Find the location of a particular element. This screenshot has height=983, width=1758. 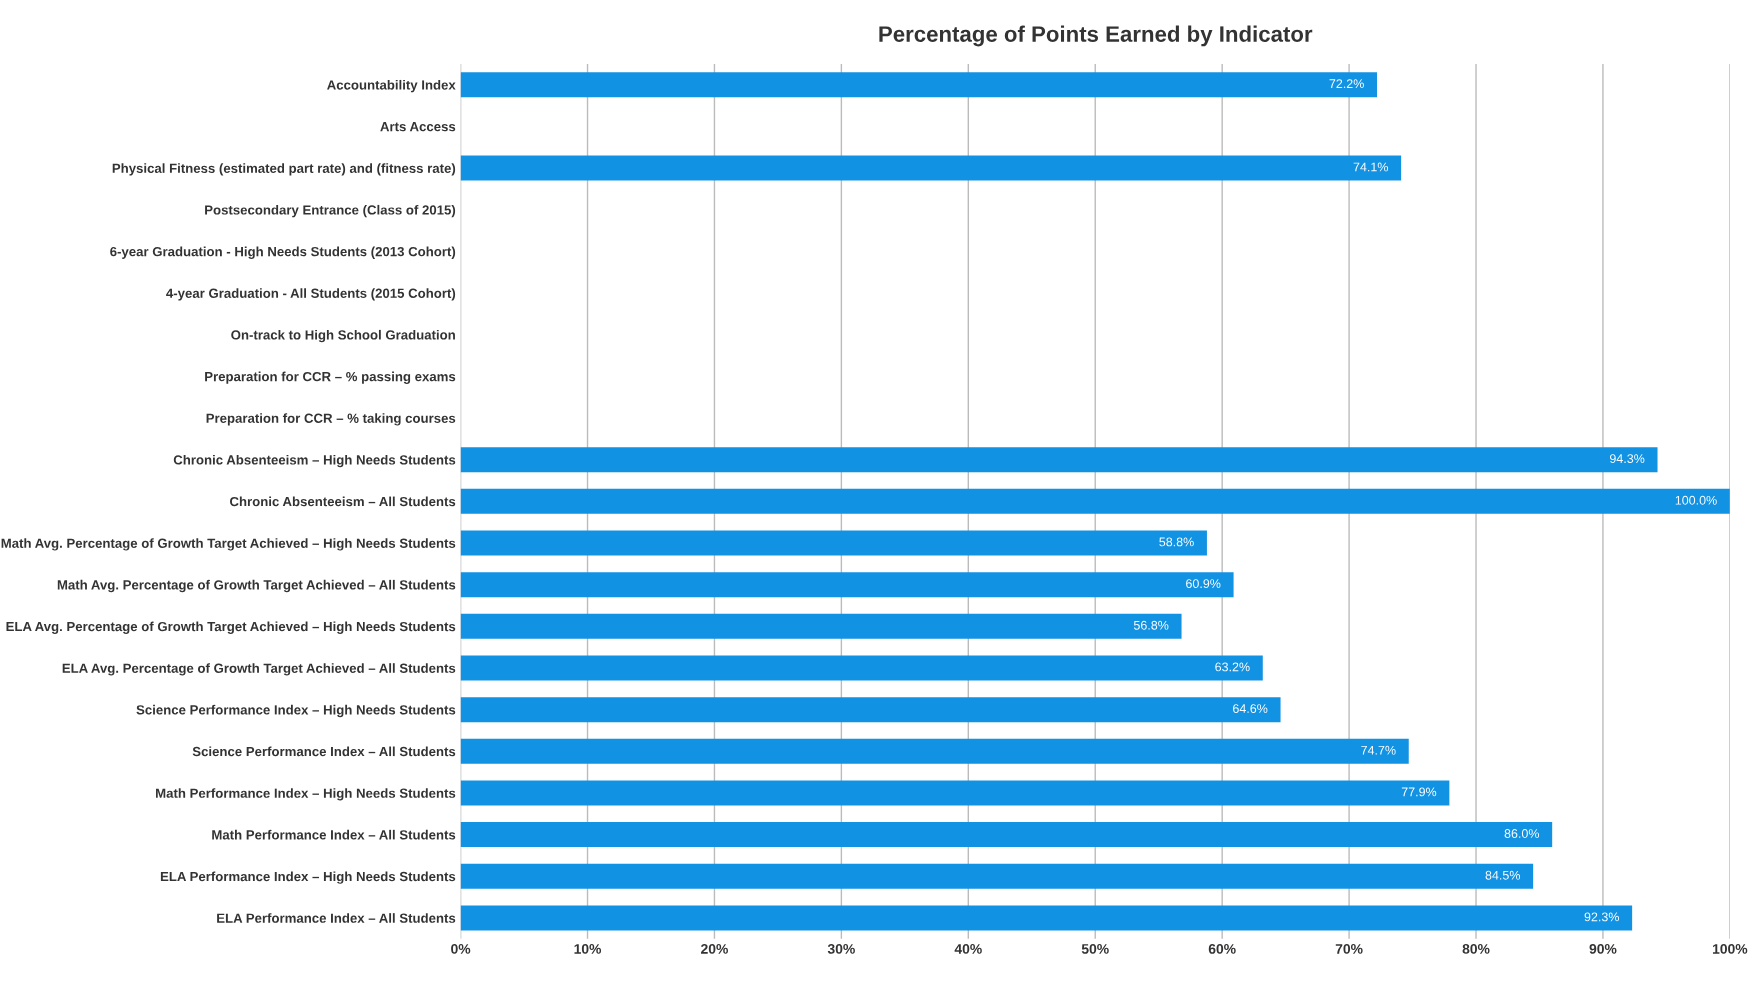

y-tick-label: Science Performance Index – High Needs Students is located at coordinates (296, 711).